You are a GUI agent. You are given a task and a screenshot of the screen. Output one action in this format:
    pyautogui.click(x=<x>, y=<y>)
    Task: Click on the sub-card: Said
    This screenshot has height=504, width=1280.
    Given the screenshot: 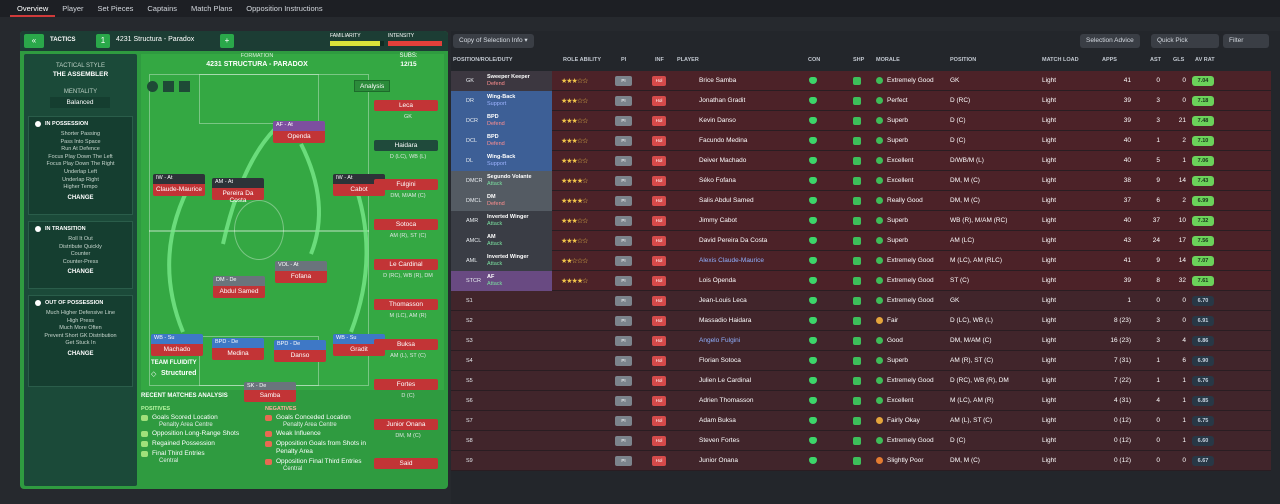 What is the action you would take?
    pyautogui.click(x=408, y=466)
    